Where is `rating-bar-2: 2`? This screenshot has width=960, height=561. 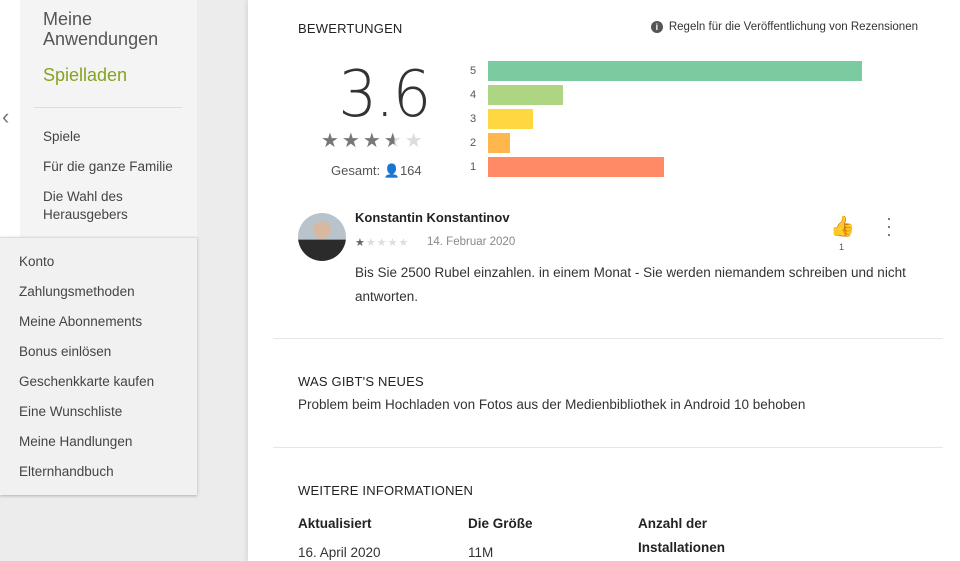 rating-bar-2: 2 is located at coordinates (490, 143).